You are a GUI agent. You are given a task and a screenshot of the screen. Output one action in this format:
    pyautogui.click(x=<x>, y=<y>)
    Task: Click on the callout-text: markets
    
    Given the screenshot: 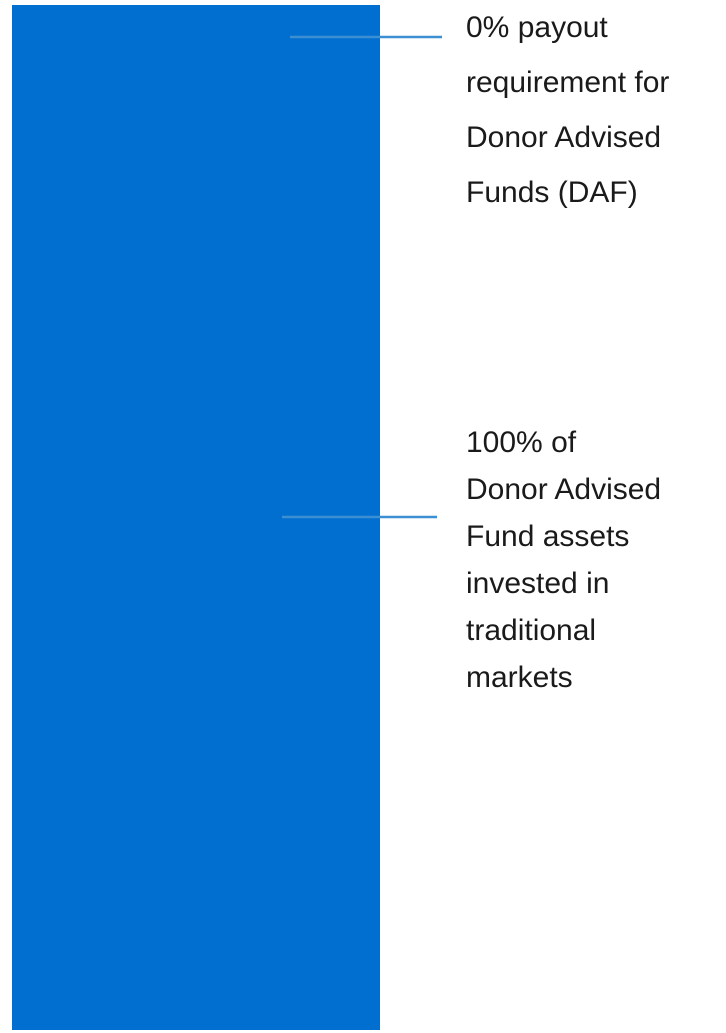 What is the action you would take?
    pyautogui.click(x=519, y=677)
    